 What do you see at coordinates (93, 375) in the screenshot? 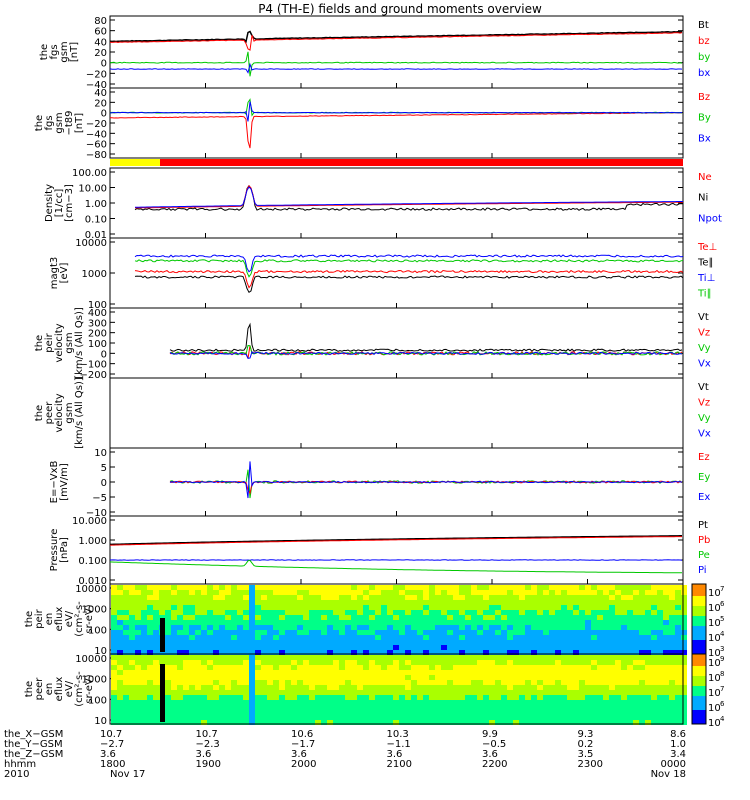
I see `ytick-label: −200` at bounding box center [93, 375].